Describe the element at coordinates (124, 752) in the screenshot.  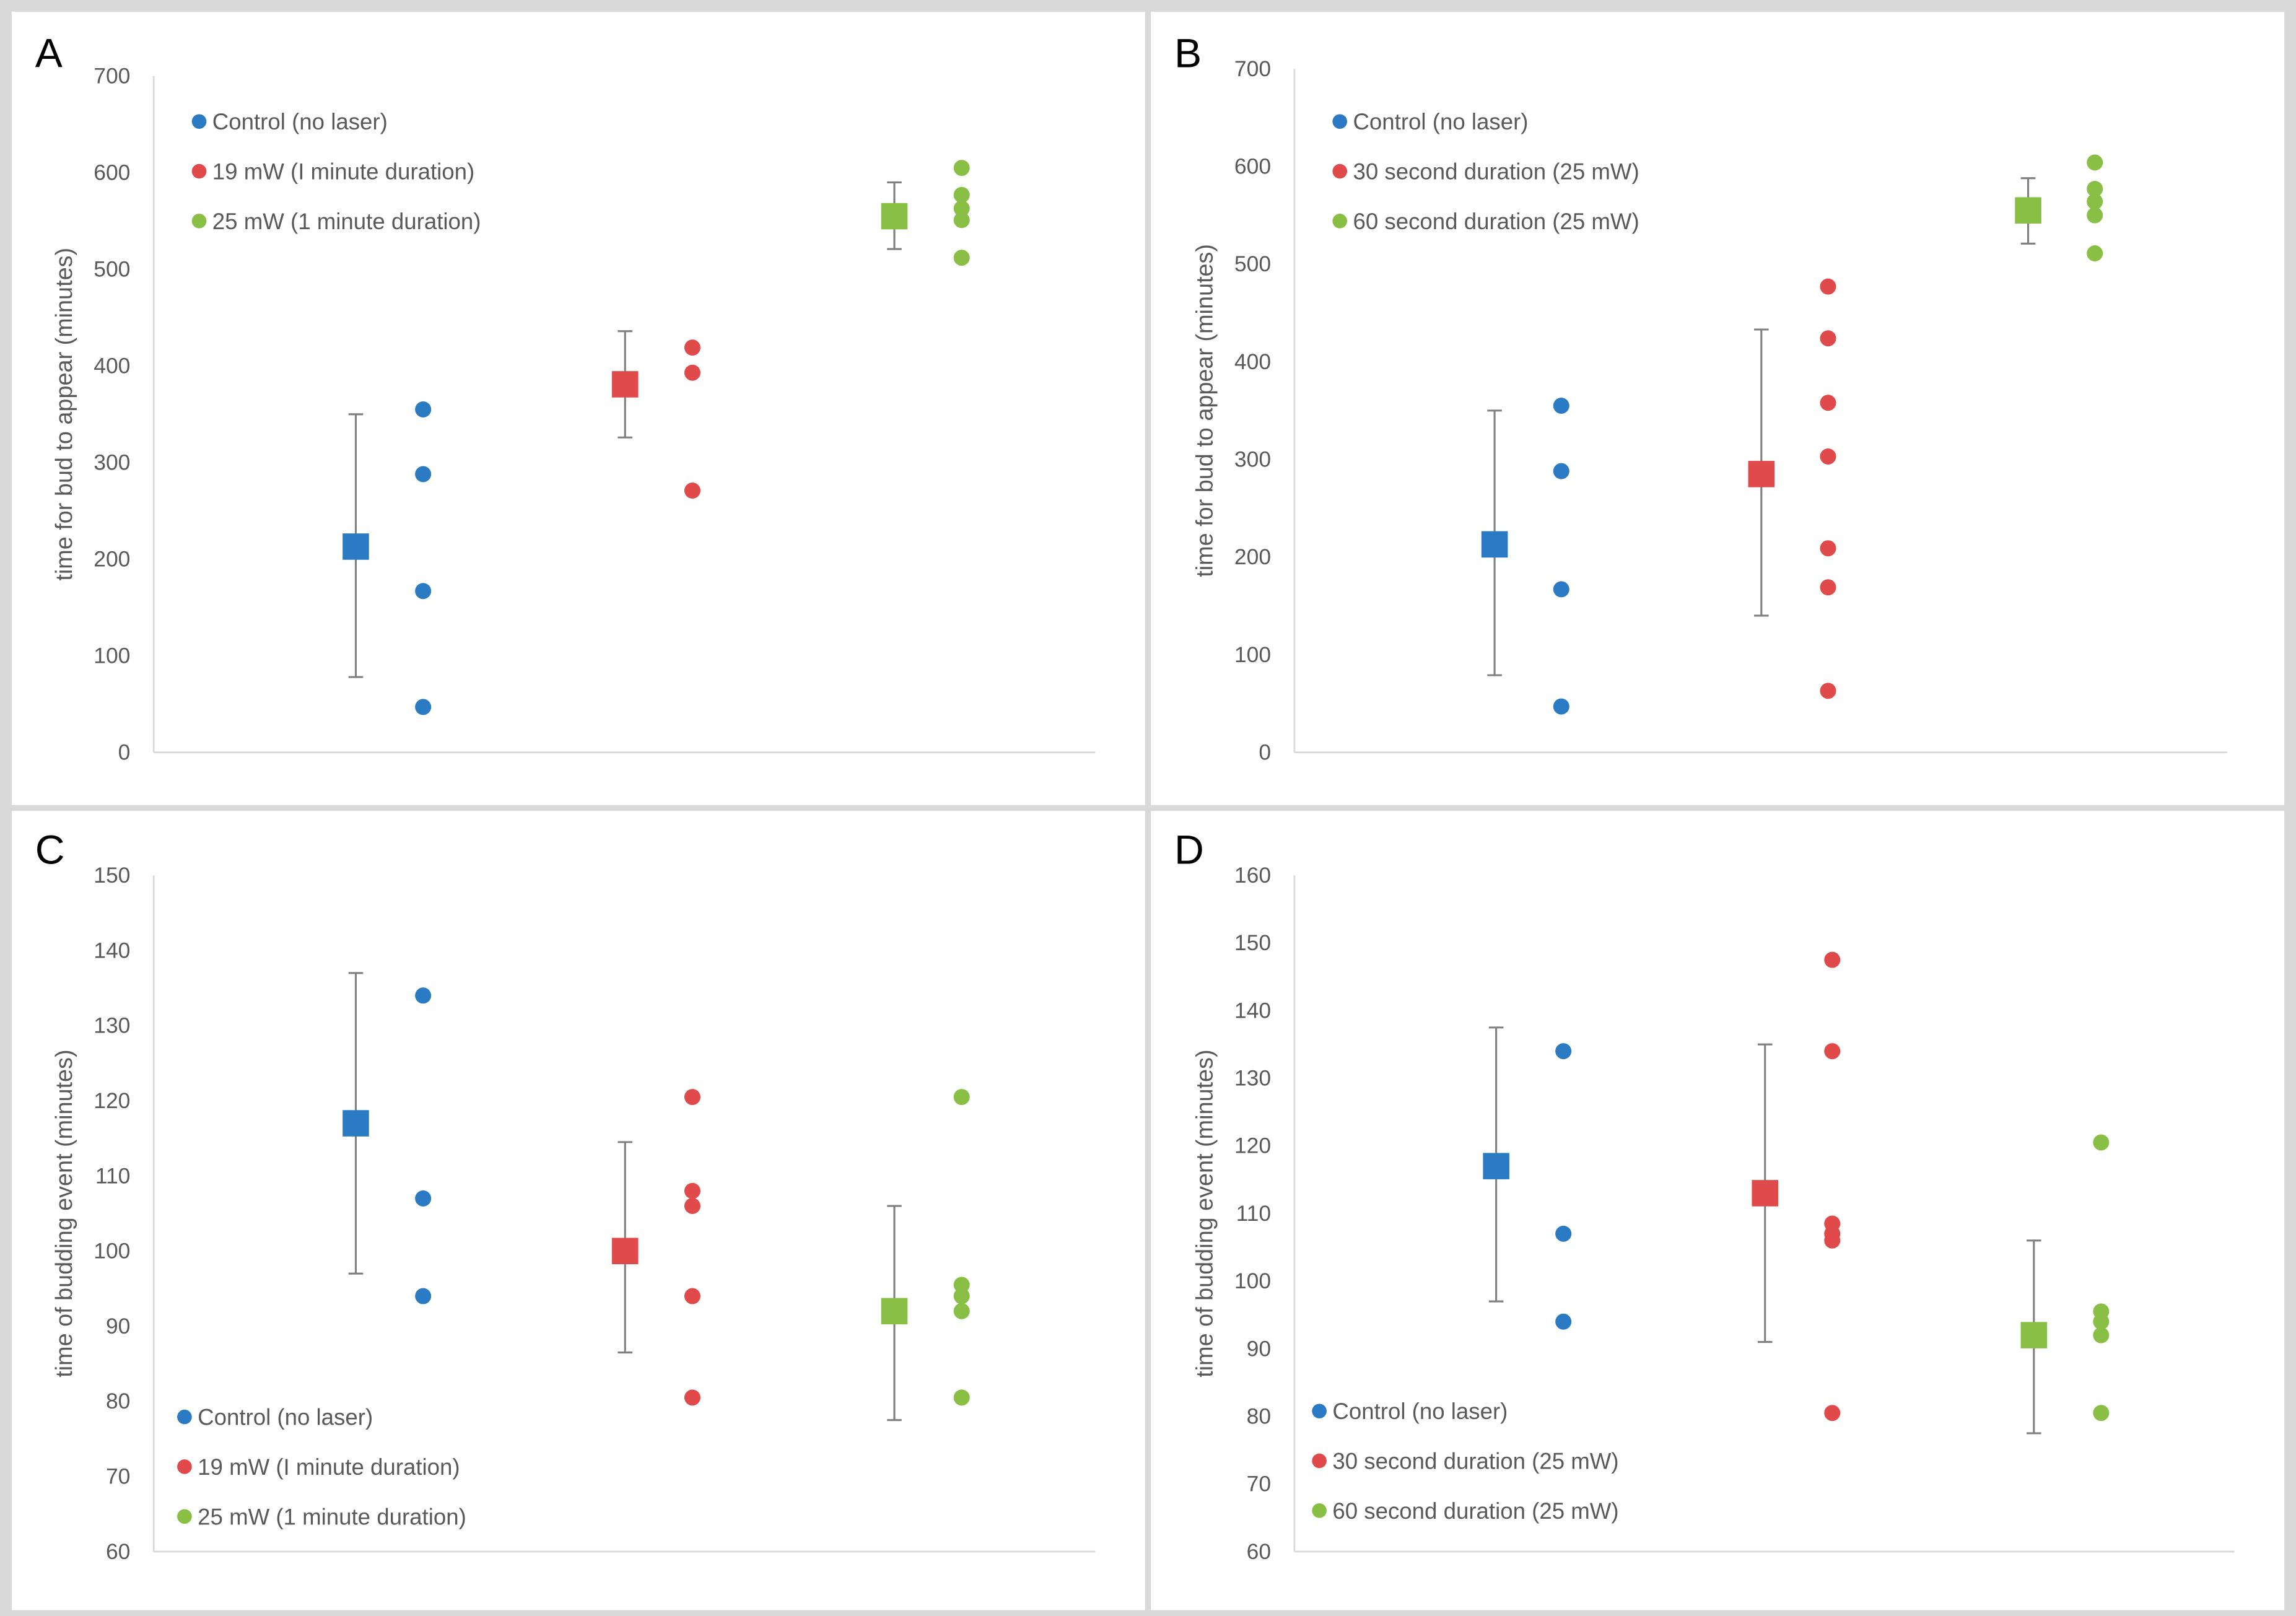
I see `y-tick-label: 0` at that location.